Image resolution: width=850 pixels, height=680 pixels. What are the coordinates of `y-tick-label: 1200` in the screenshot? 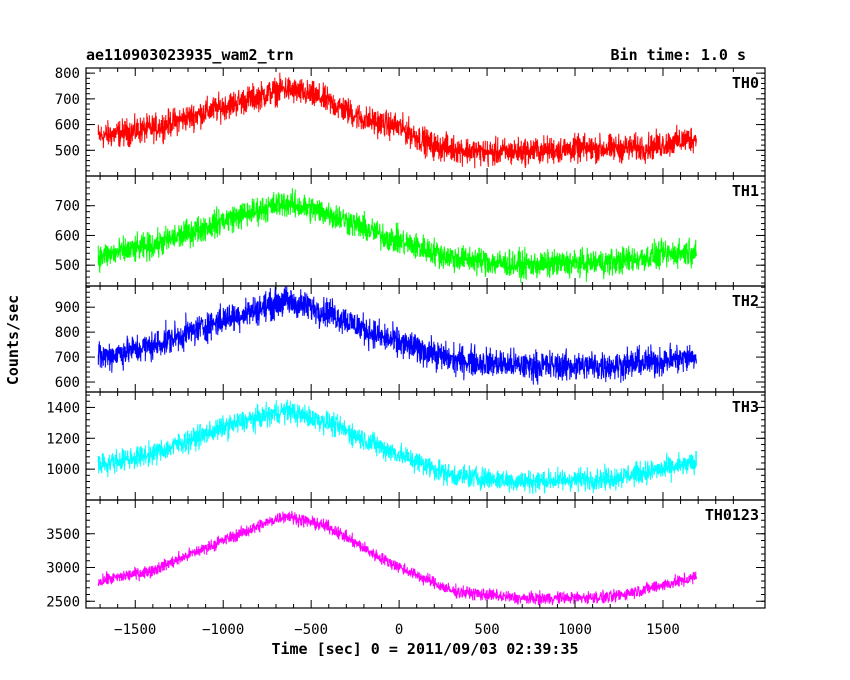 It's located at (63, 439).